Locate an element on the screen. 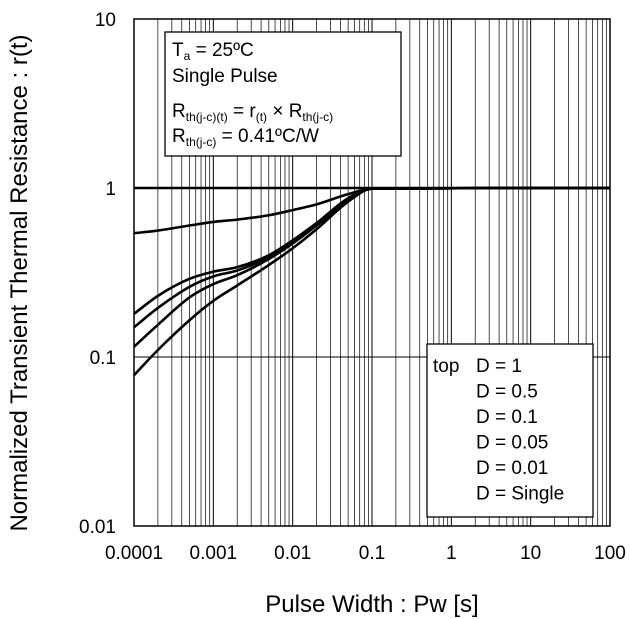 The width and height of the screenshot is (630, 619). legend-prefix: top is located at coordinates (446, 366).